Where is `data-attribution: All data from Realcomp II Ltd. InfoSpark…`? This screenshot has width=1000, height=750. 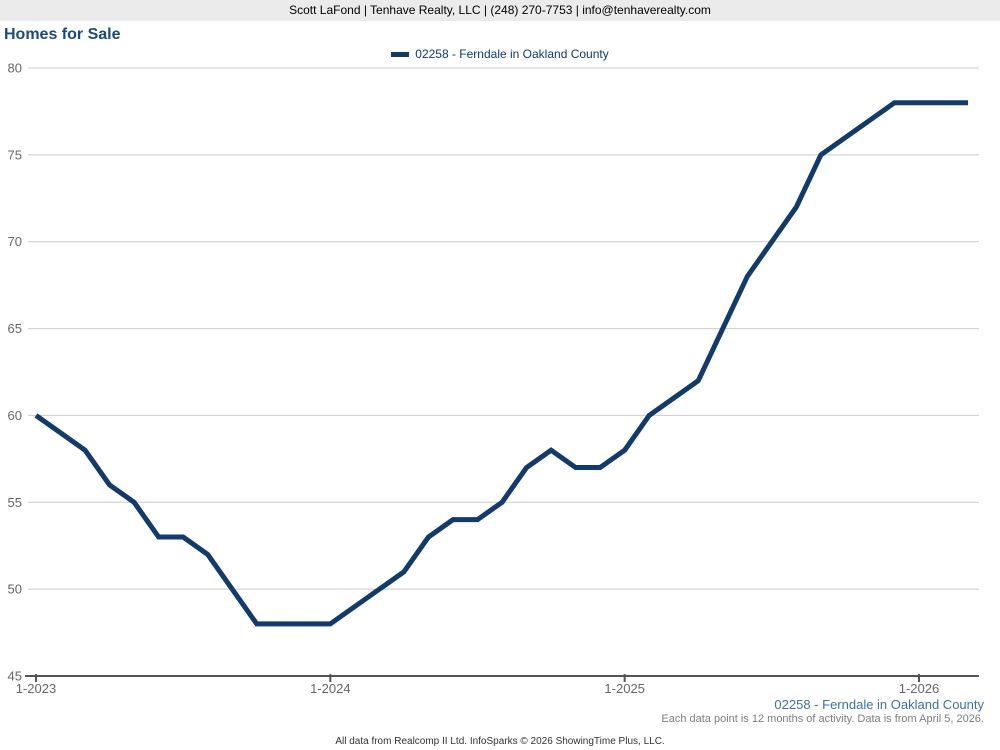
data-attribution: All data from Realcomp II Ltd. InfoSpark… is located at coordinates (500, 741).